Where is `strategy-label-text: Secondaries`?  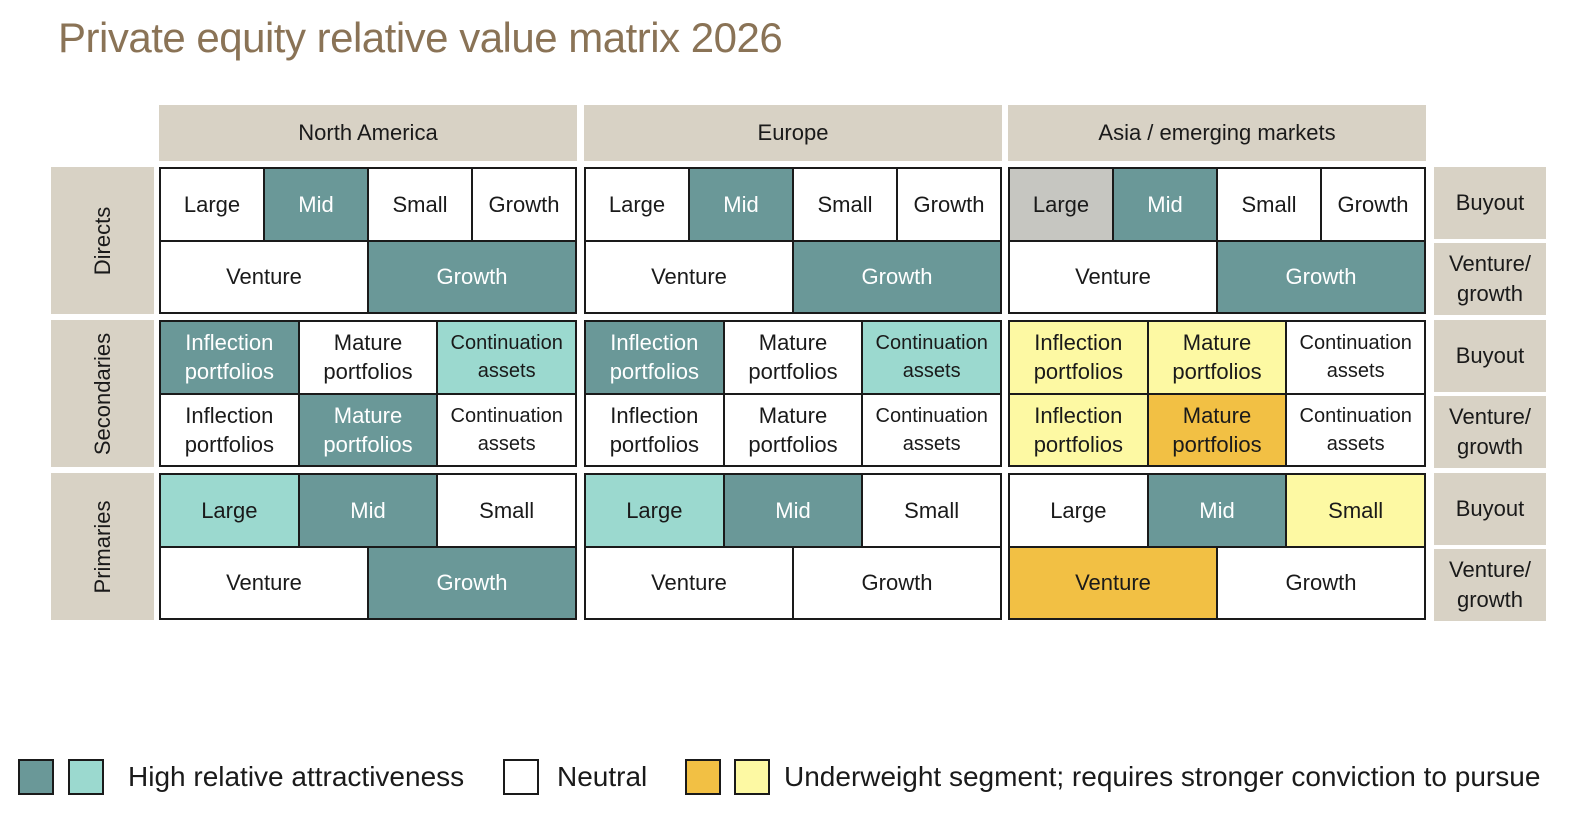
strategy-label-text: Secondaries is located at coordinates (102, 393).